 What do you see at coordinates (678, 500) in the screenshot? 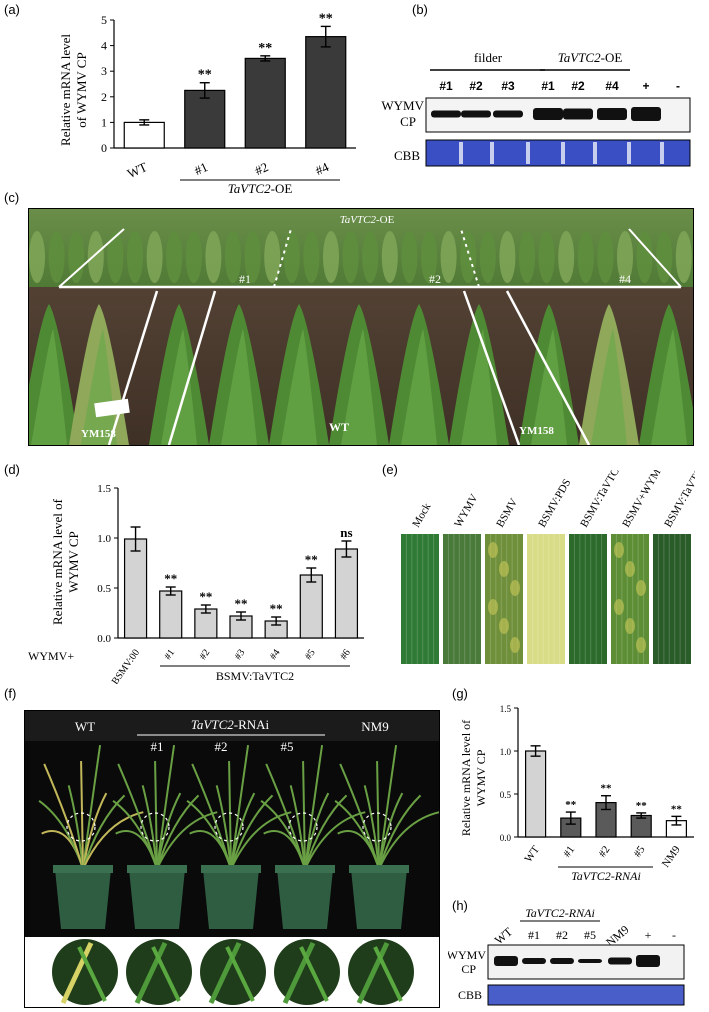
I see `leaf-label: BSMV:TaVTC2+ WYMV` at bounding box center [678, 500].